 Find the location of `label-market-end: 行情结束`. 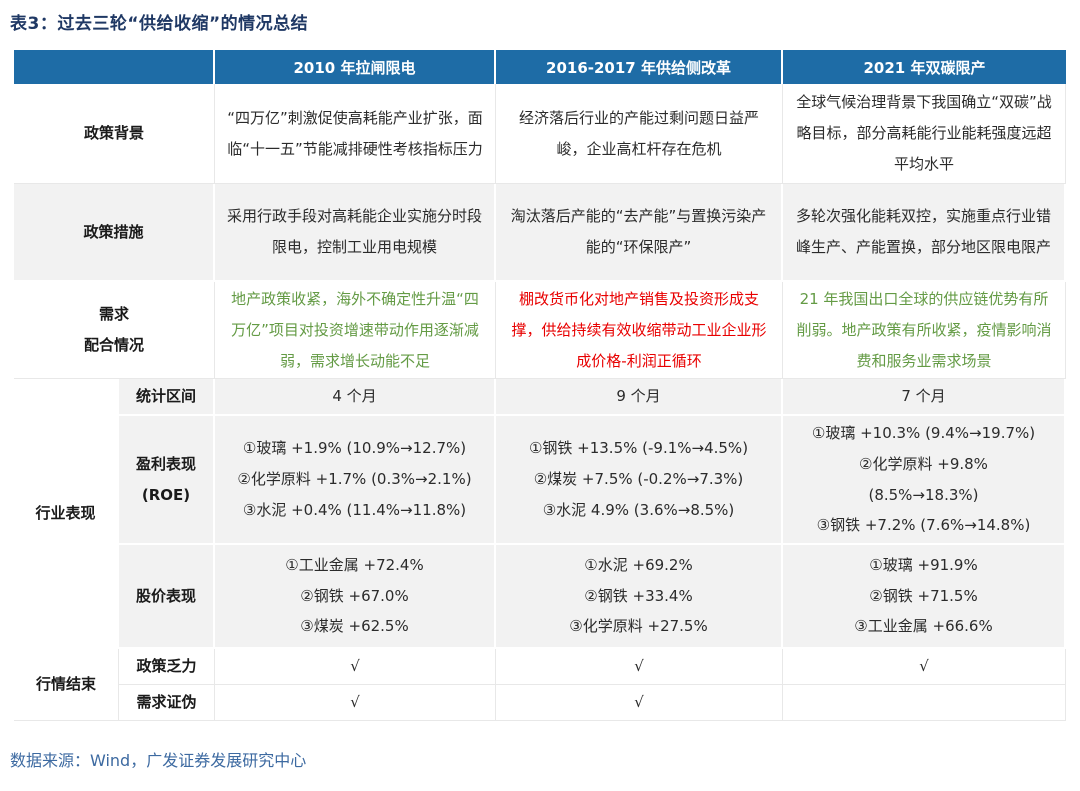

label-market-end: 行情结束 is located at coordinates (66, 685).